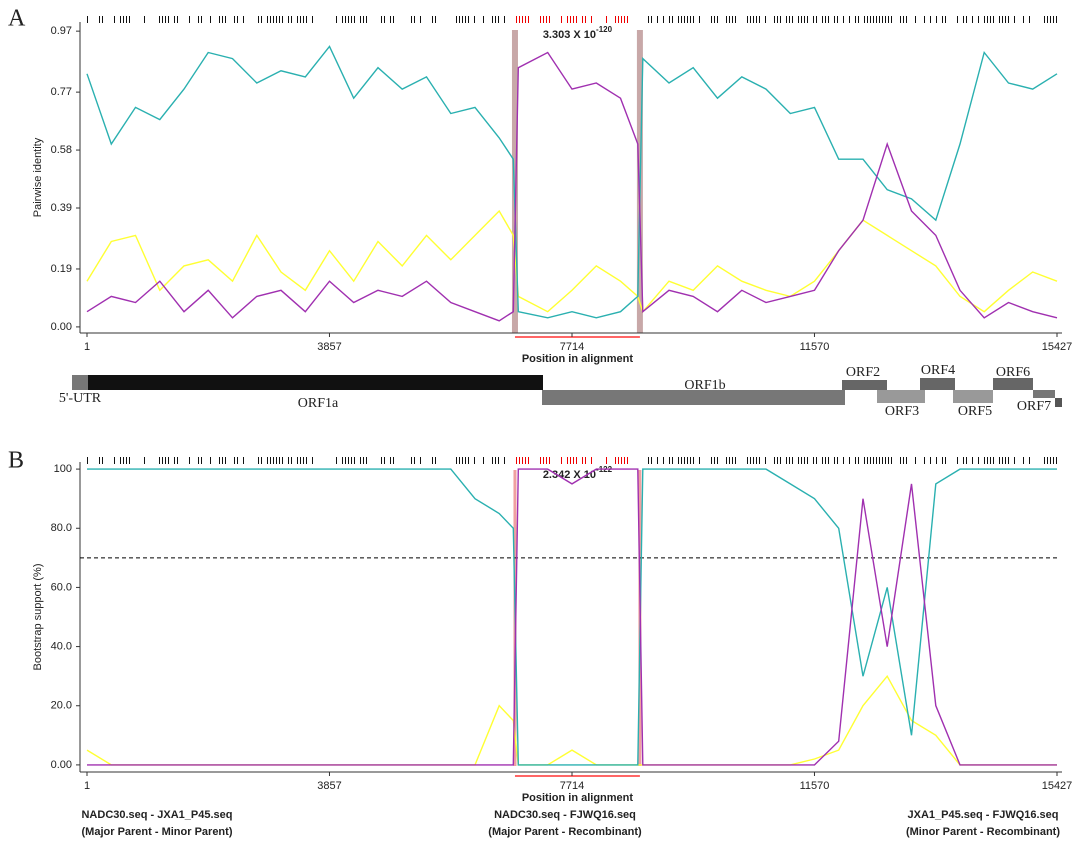 This screenshot has height=843, width=1075. I want to click on y-tick-label: 20.0, so click(61, 706).